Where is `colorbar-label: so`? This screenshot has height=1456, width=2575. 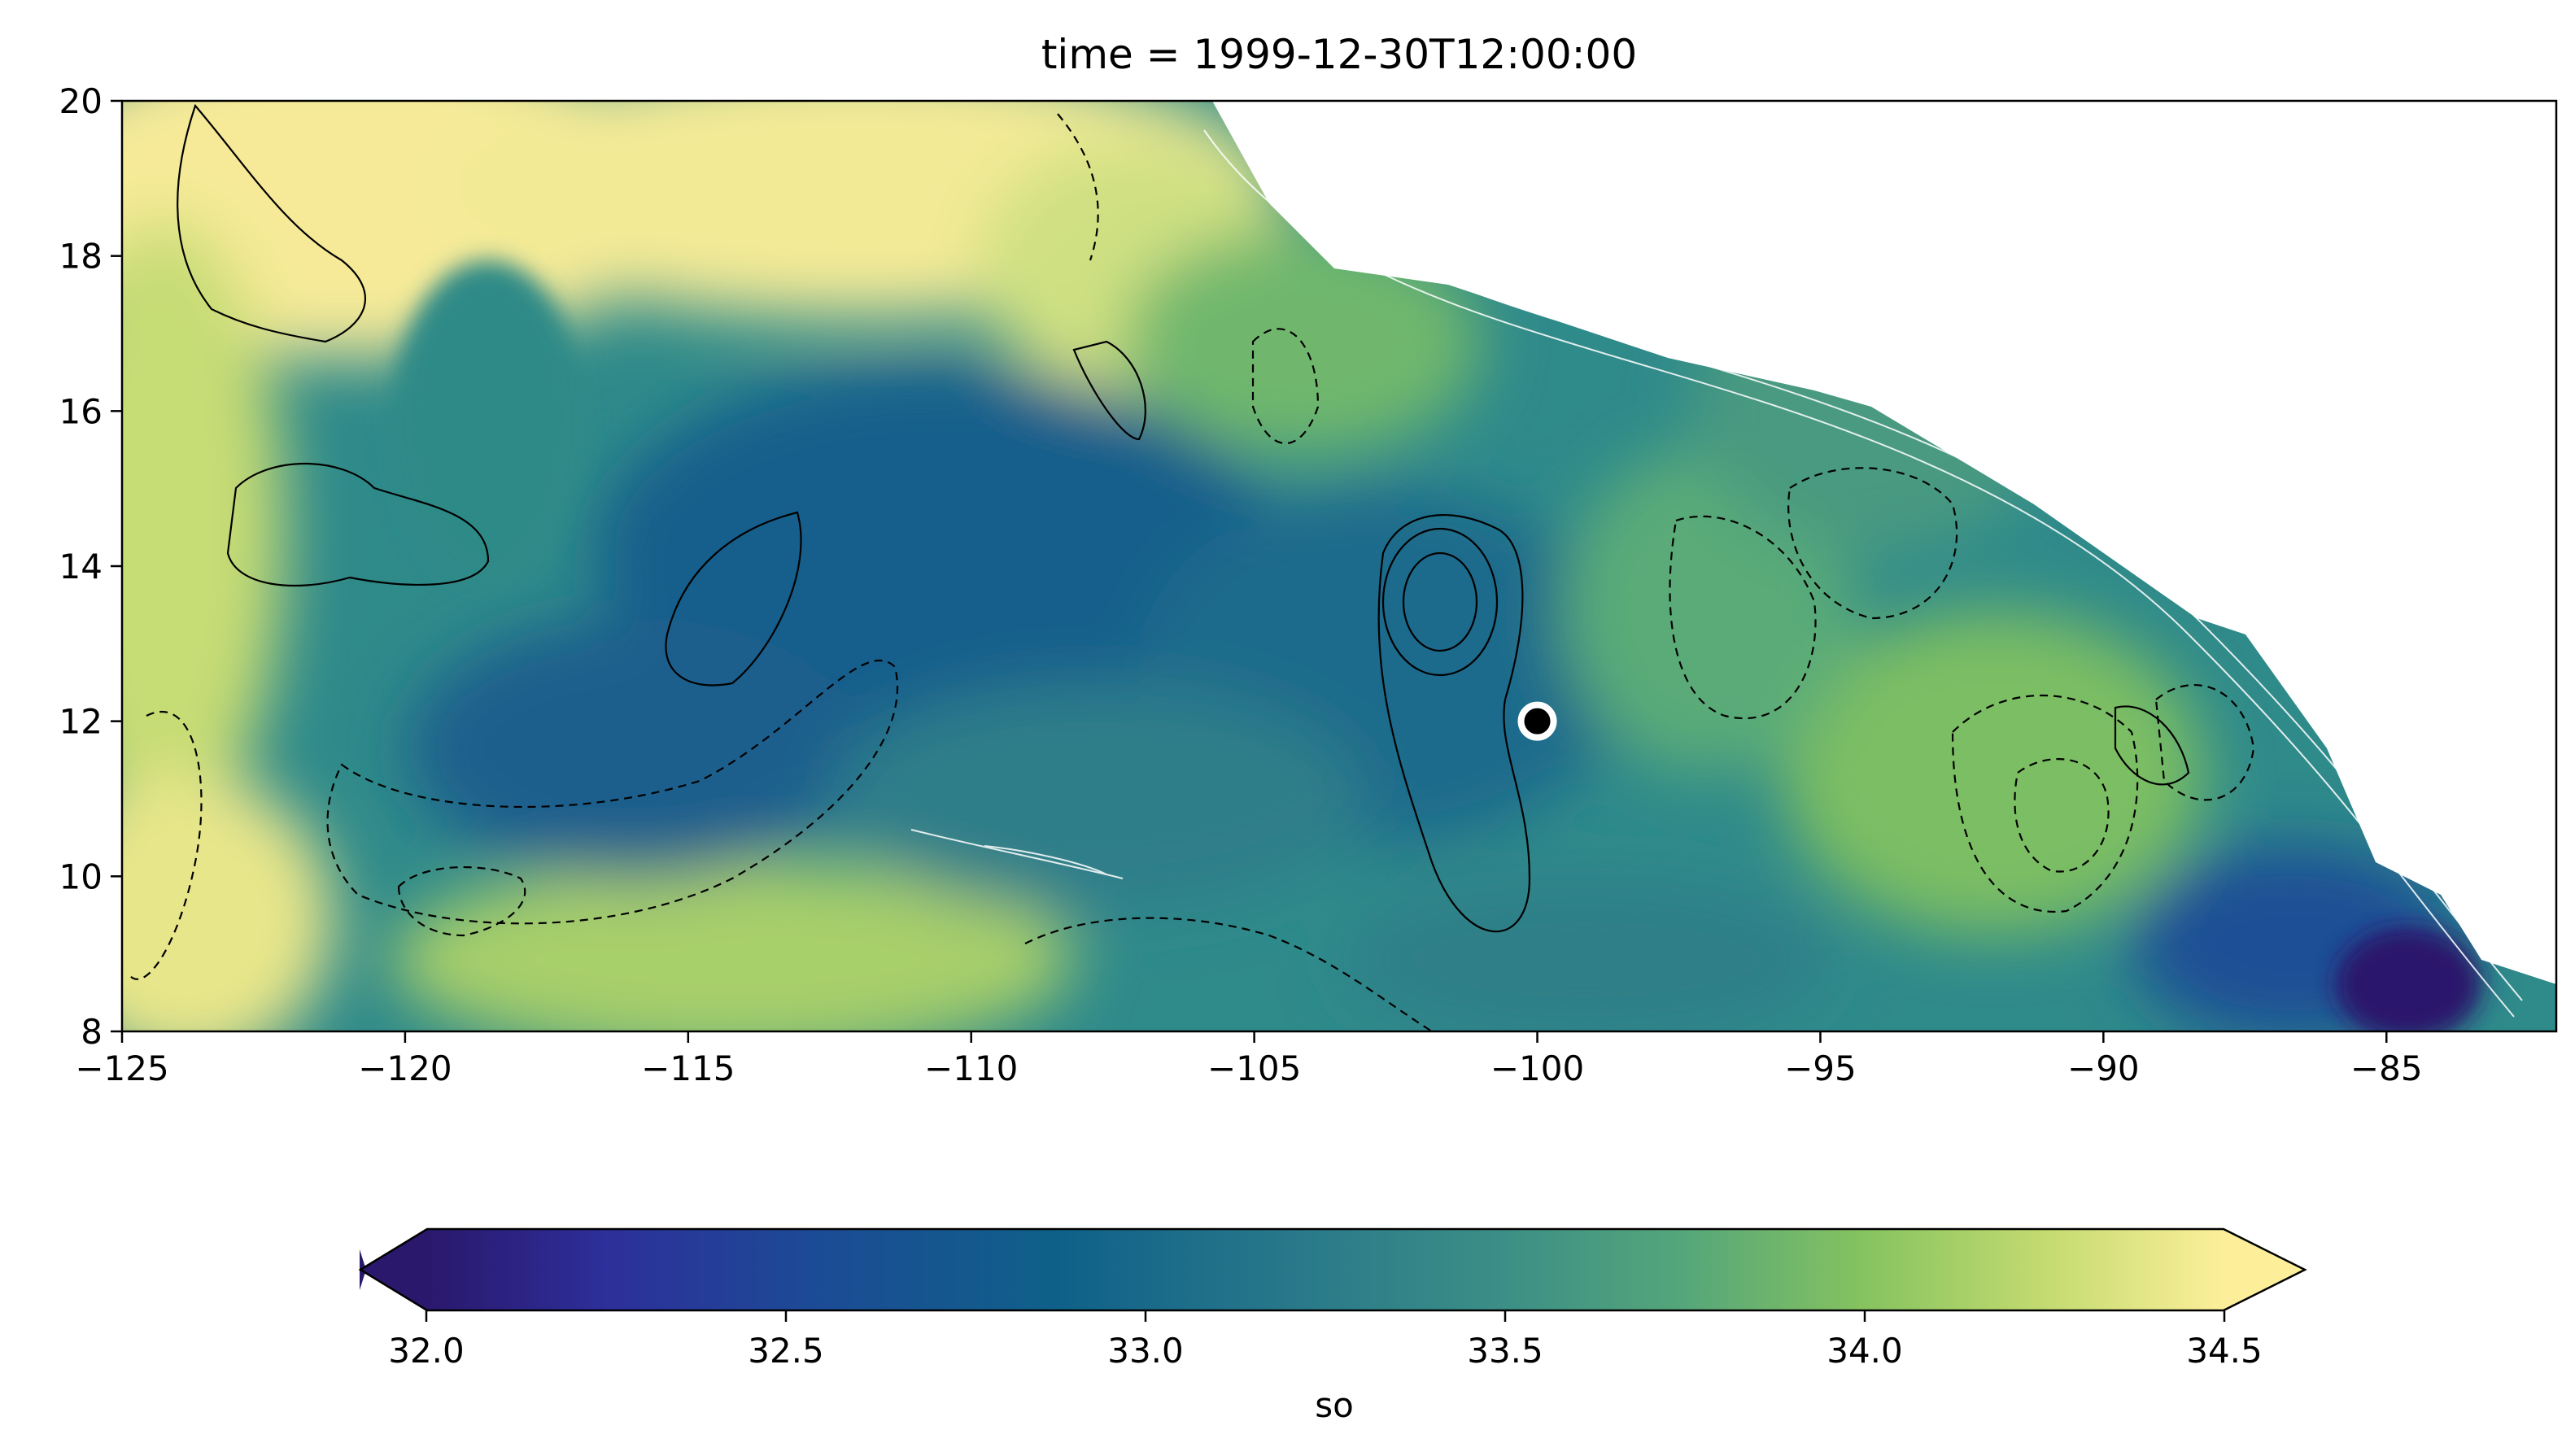
colorbar-label: so is located at coordinates (1334, 1405).